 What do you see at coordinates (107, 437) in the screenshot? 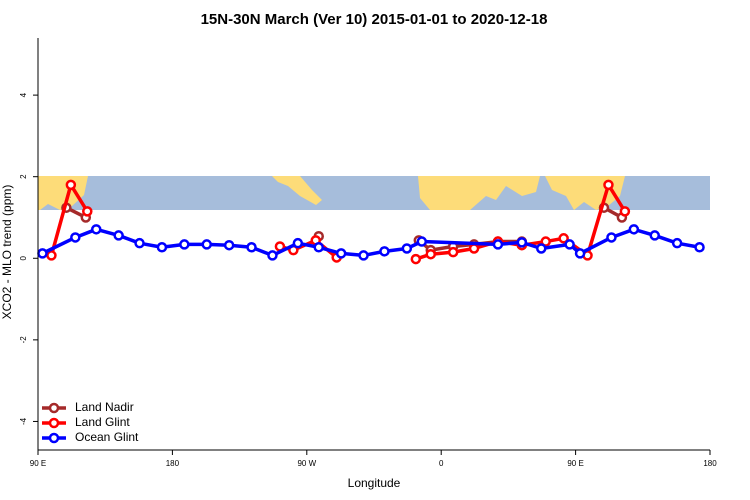
I see `legend-label: Ocean Glint` at bounding box center [107, 437].